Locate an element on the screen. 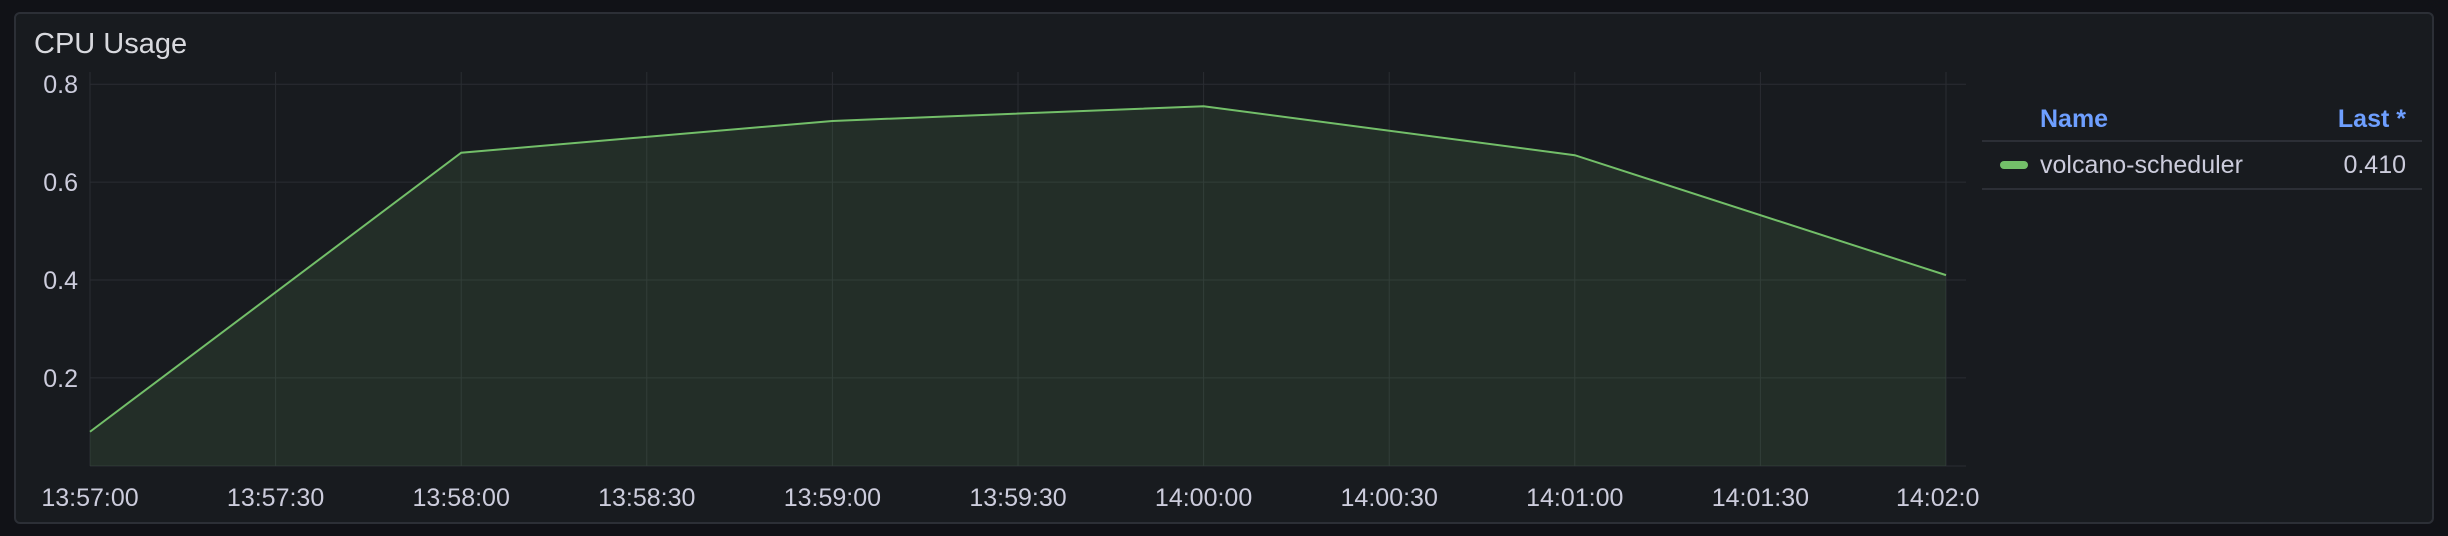  x-tick-label: 14:00:30 is located at coordinates (1389, 498).